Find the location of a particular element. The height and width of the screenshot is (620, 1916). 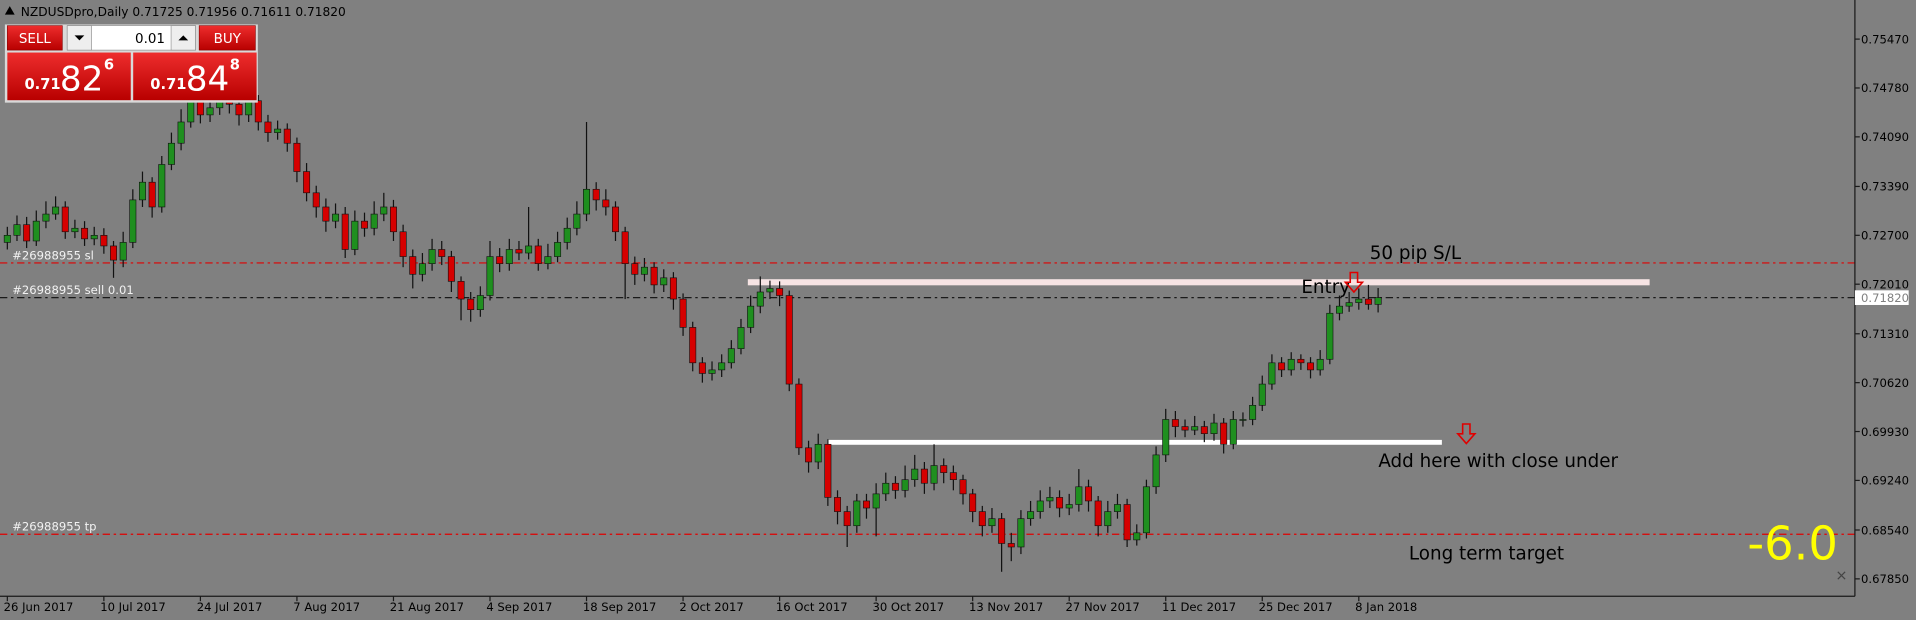

x-tick-label: 8 Jan 2018 is located at coordinates (1386, 607).